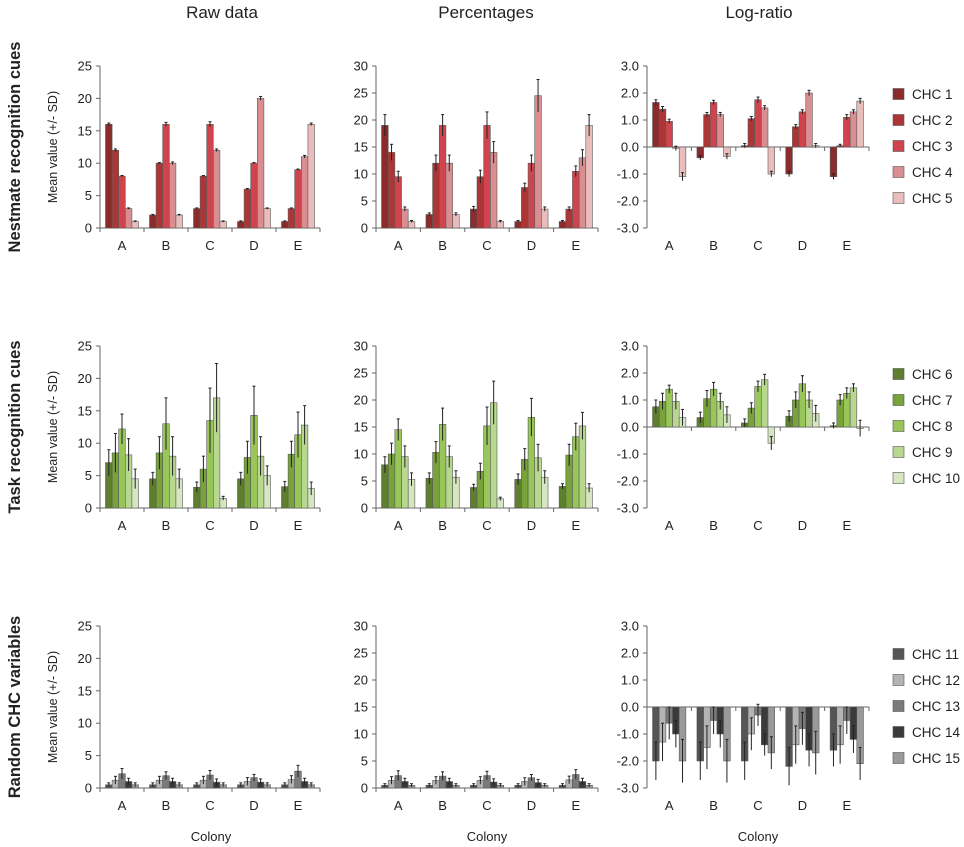  Describe the element at coordinates (630, 346) in the screenshot. I see `y-tick-label: 3.0` at that location.